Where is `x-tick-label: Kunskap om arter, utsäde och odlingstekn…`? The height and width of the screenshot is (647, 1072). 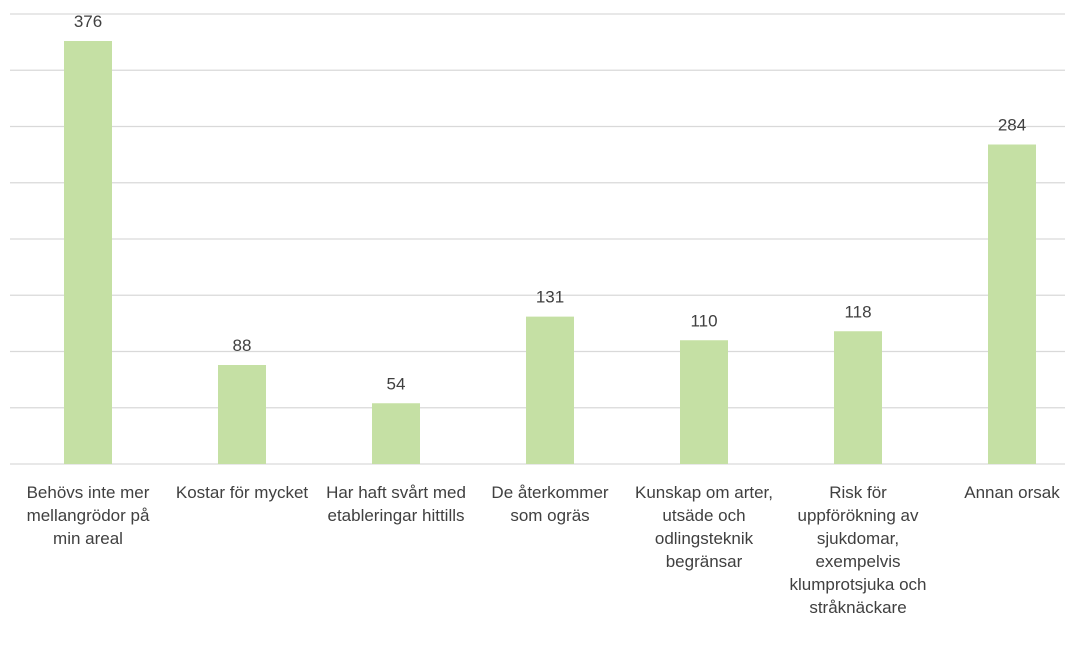 x-tick-label: Kunskap om arter, utsäde och odlingstekn… is located at coordinates (704, 527).